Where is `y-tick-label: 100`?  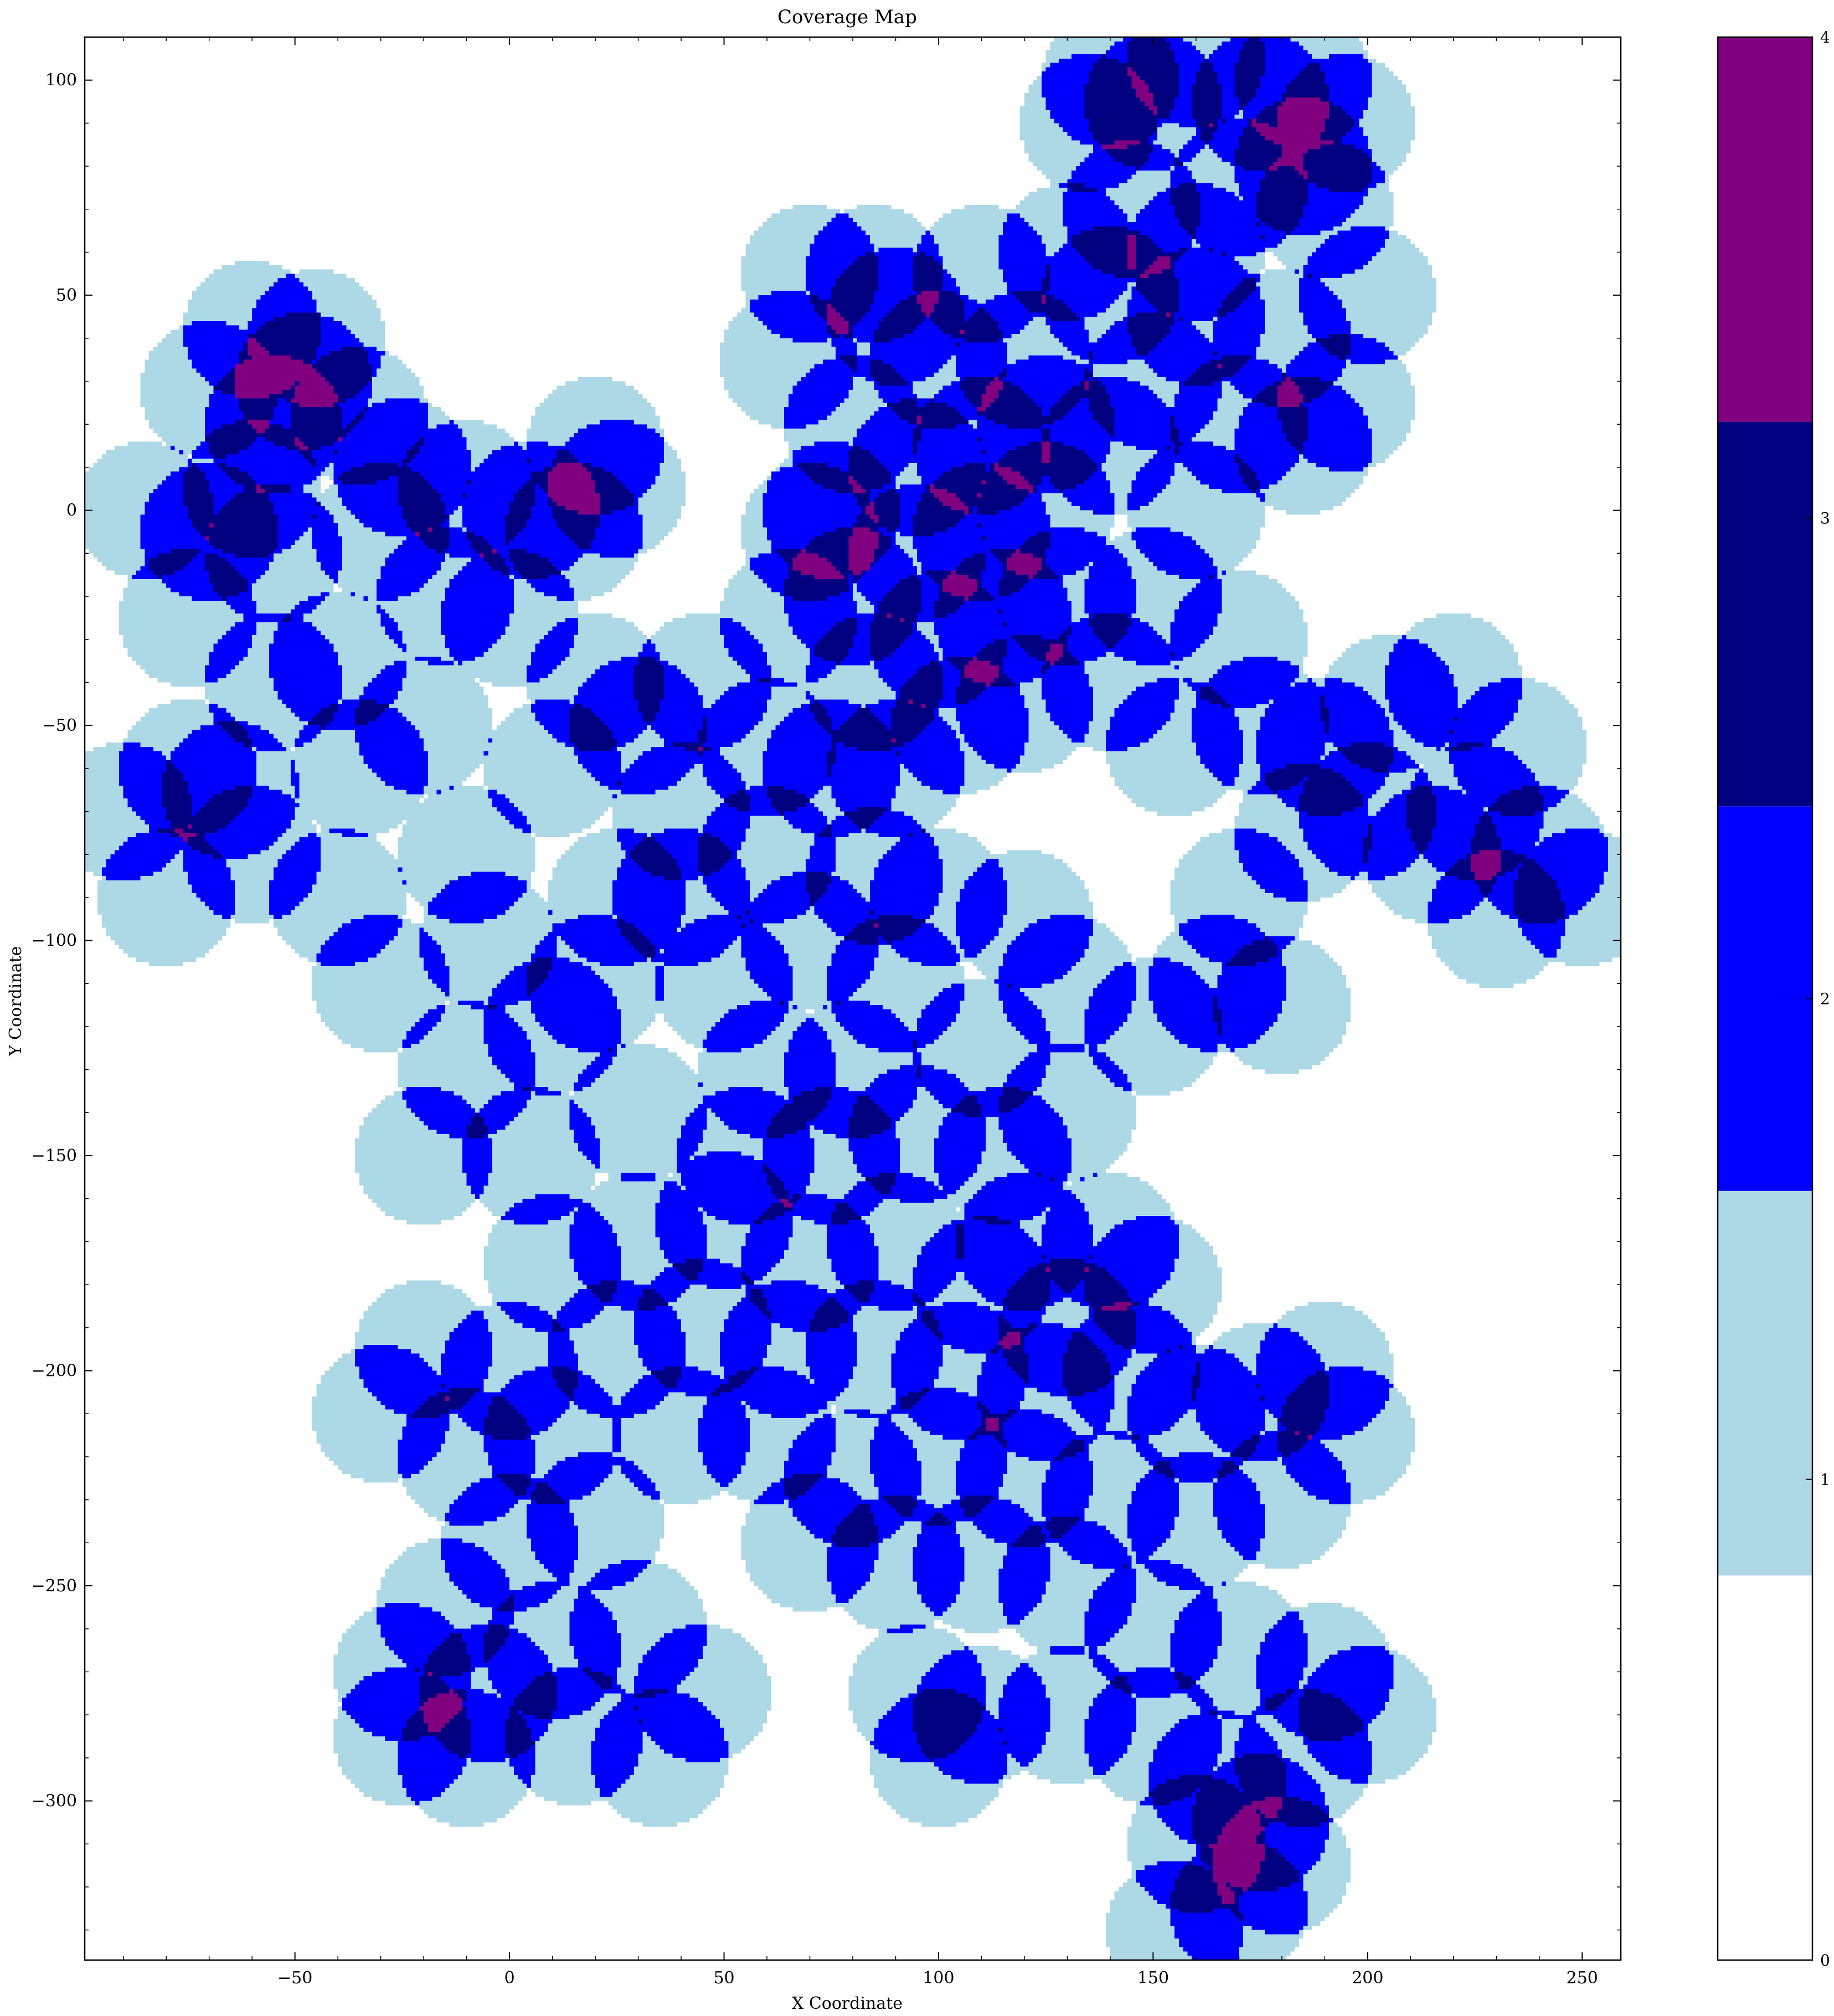 y-tick-label: 100 is located at coordinates (61, 80).